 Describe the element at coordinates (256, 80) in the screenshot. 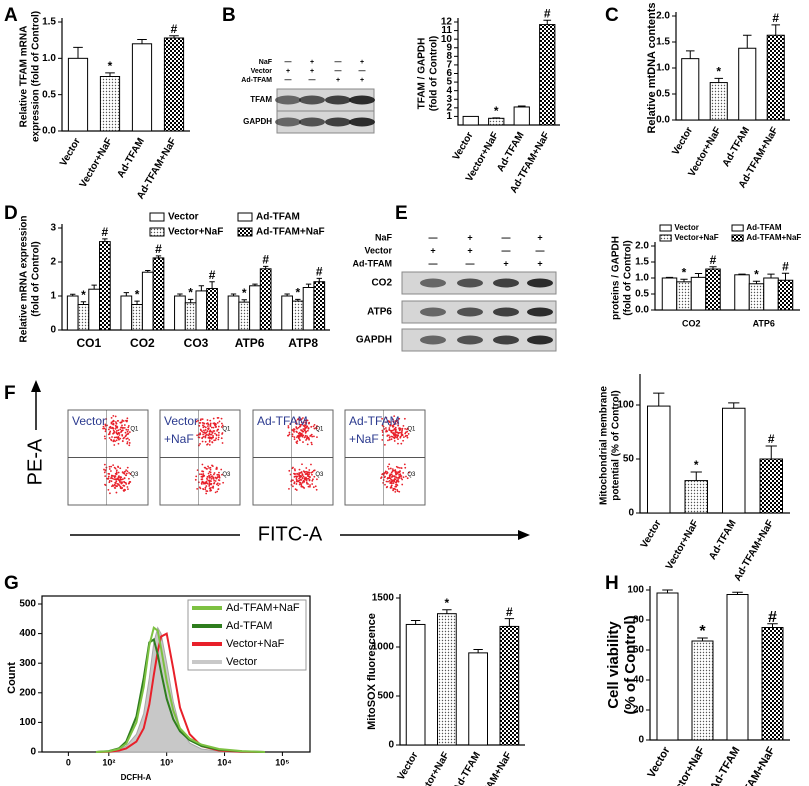

I see `blot-row-label: Ad-TFAM` at that location.